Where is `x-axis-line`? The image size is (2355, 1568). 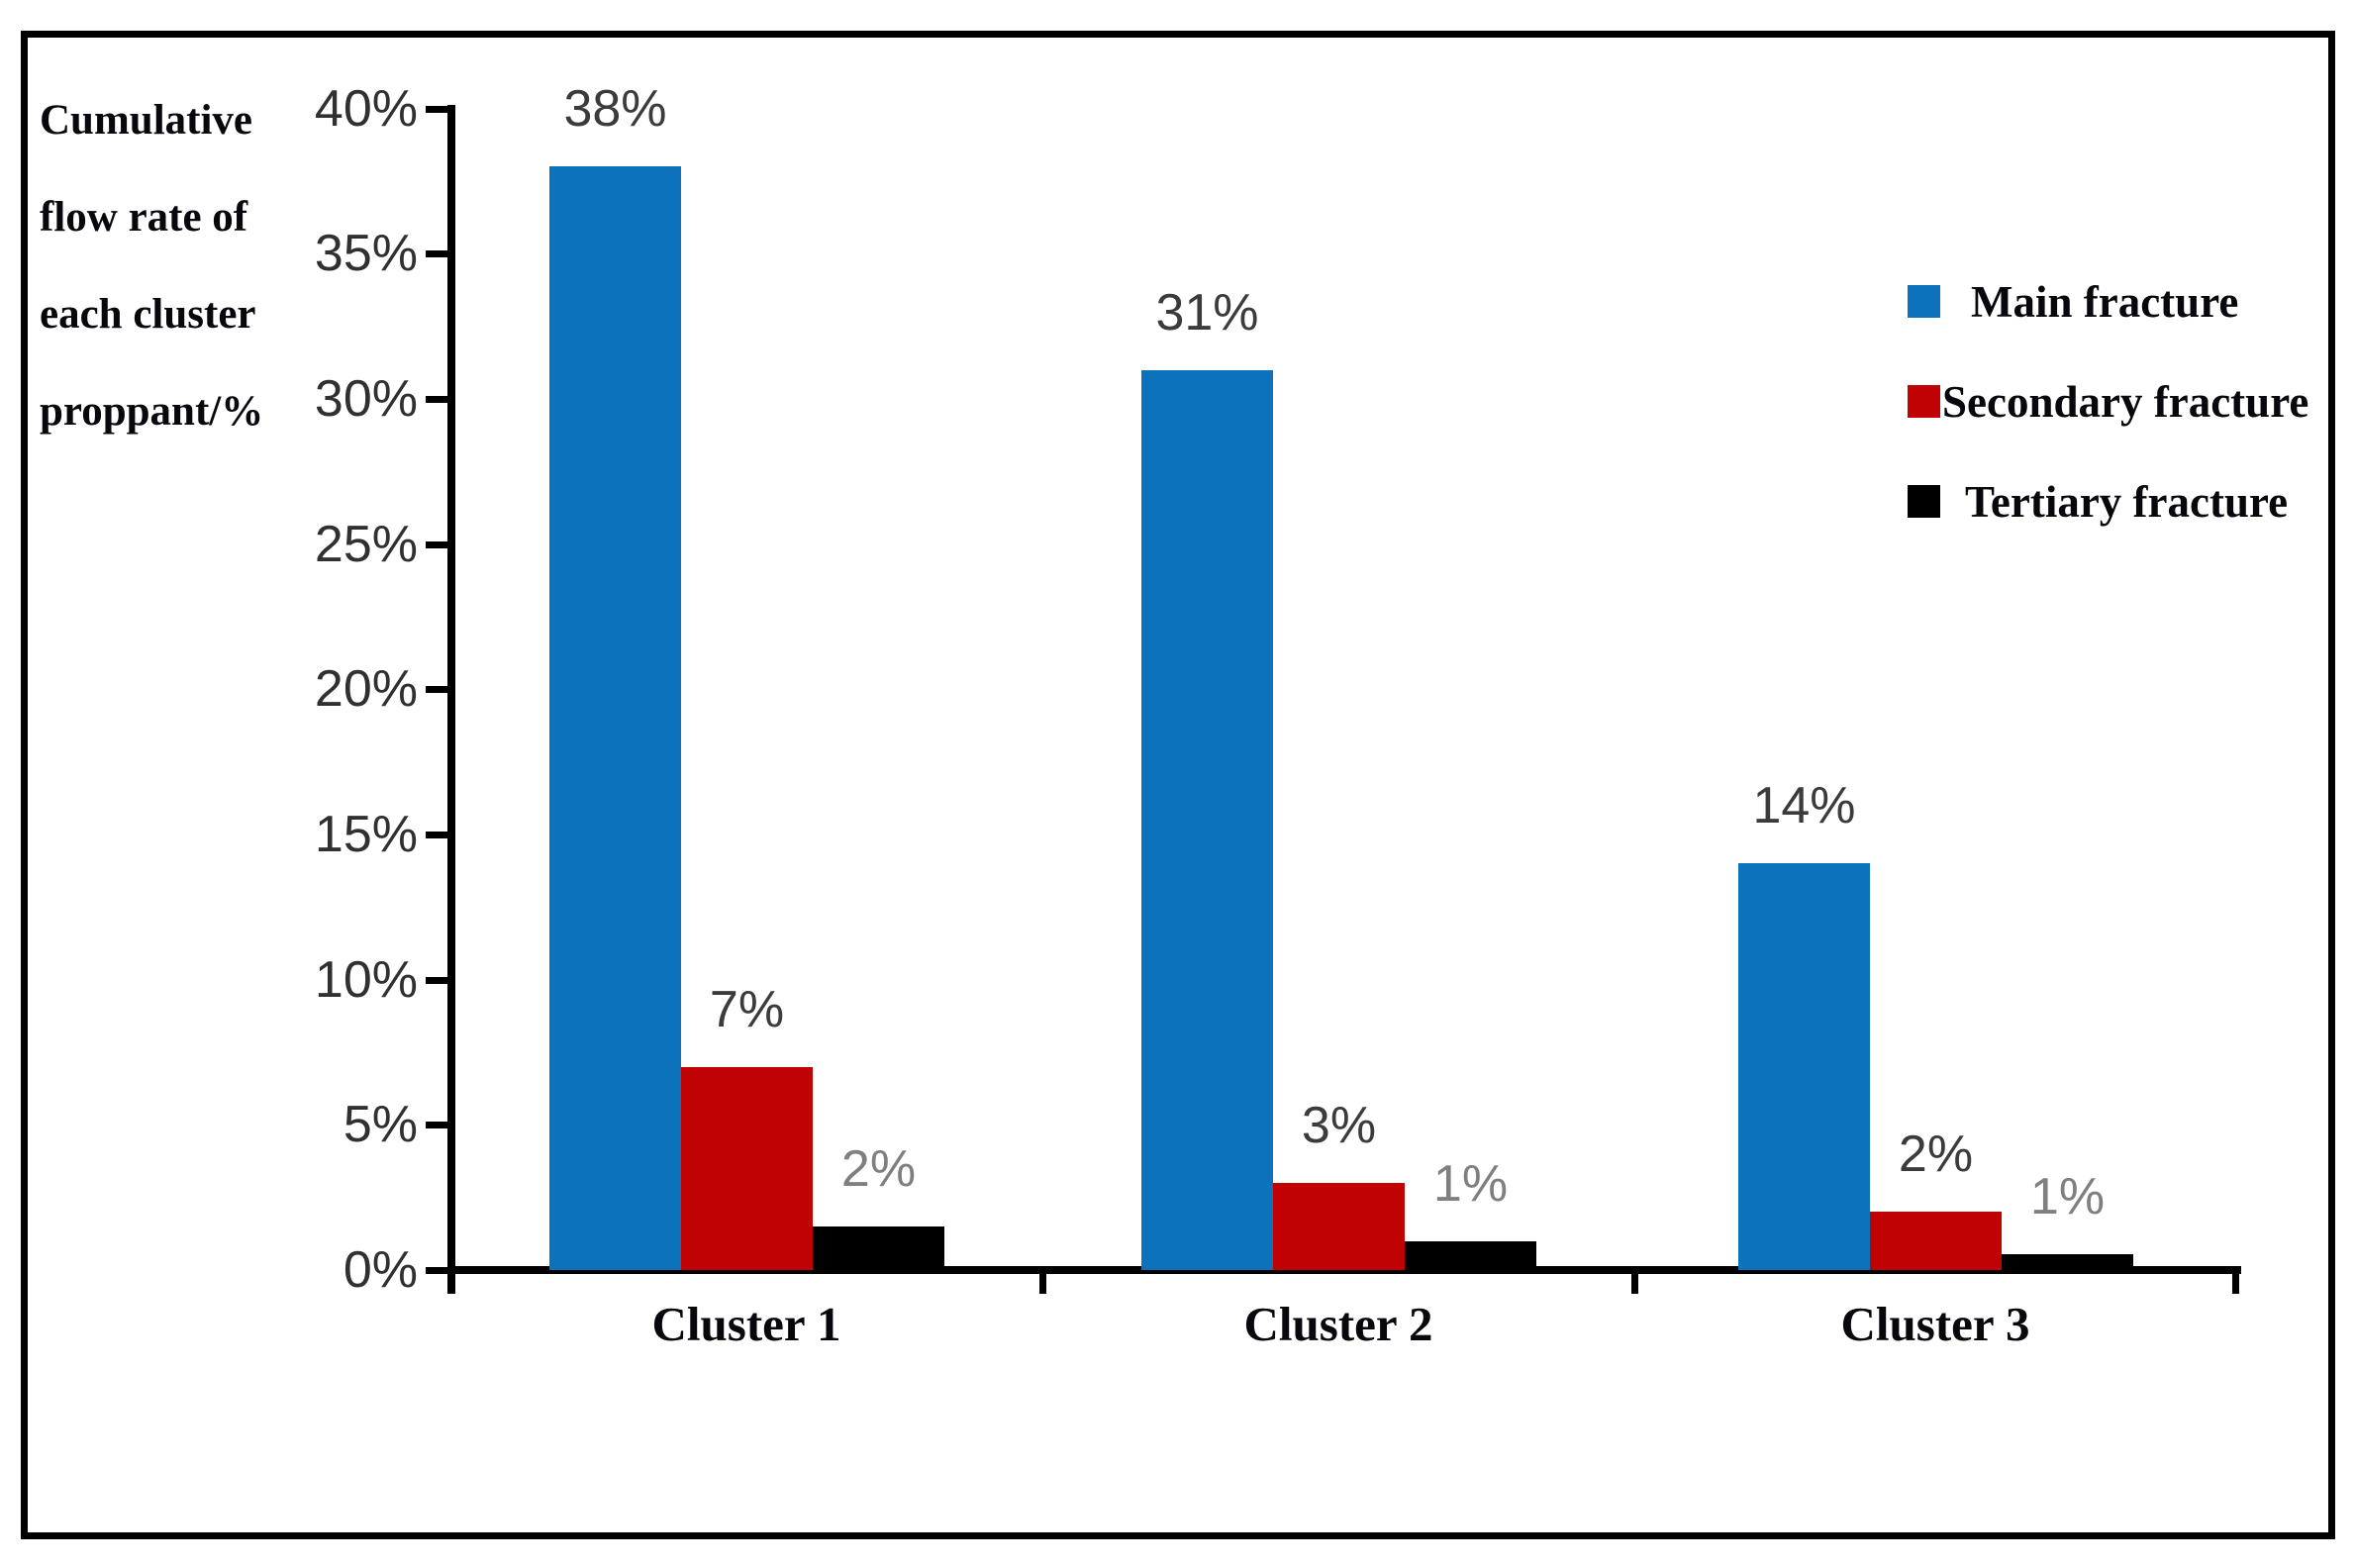 x-axis-line is located at coordinates (1344, 1270).